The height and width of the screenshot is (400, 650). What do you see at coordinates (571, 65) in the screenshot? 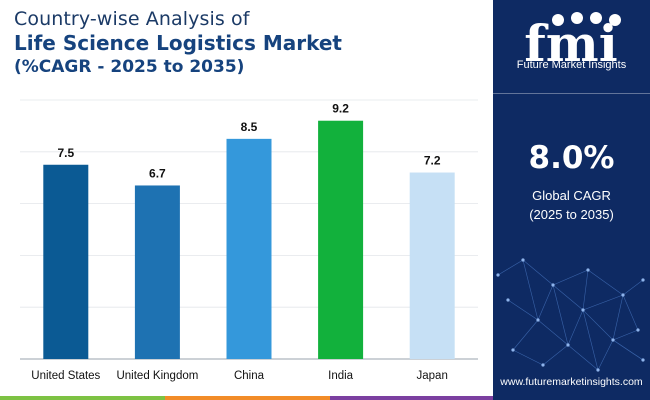
I see `logo-subtitle: Future Market Insights` at bounding box center [571, 65].